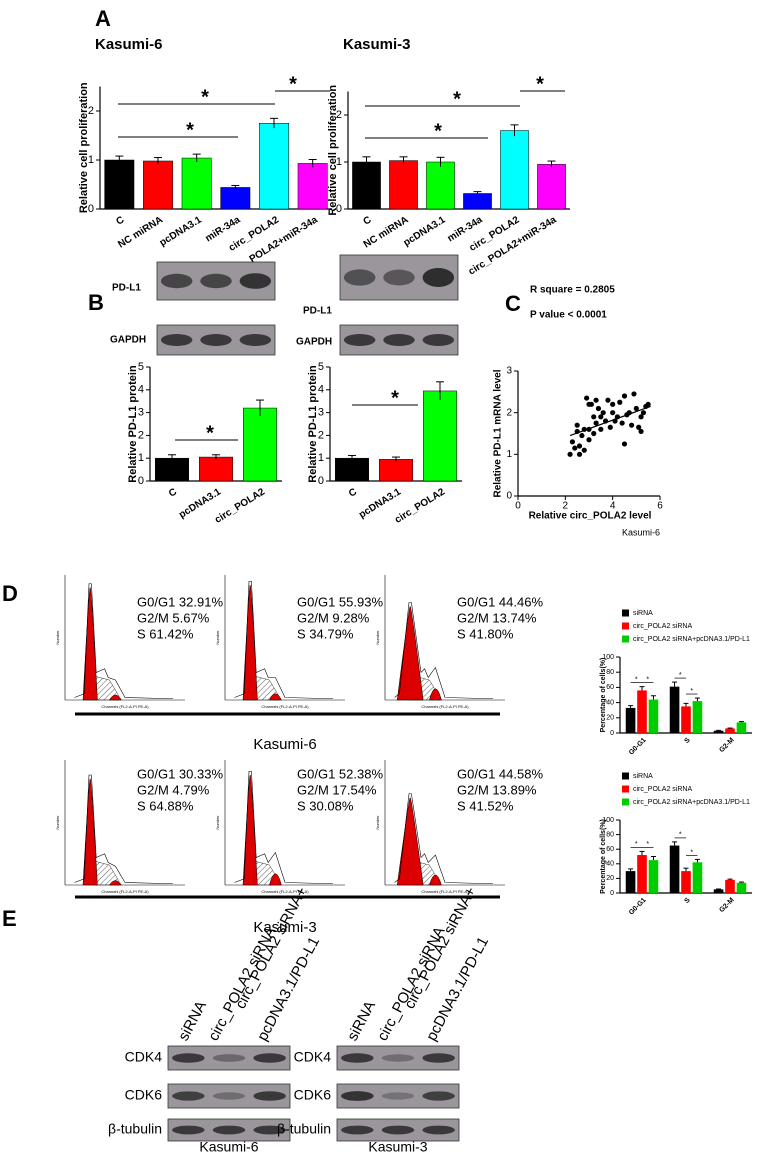  Describe the element at coordinates (687, 741) in the screenshot. I see `x-tick-label: S` at that location.